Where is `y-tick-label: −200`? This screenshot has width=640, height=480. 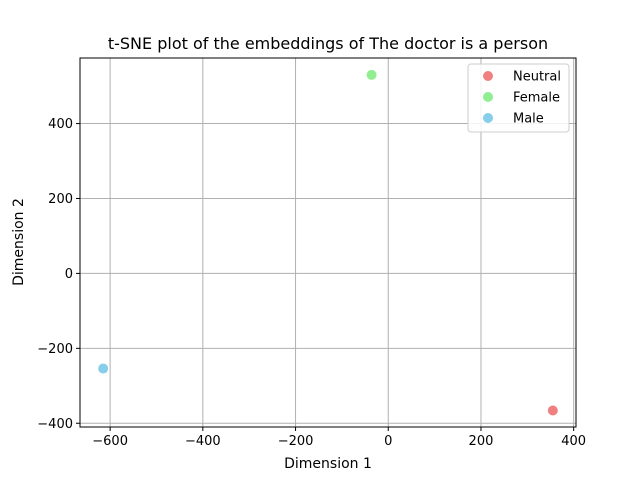
y-tick-label: −200 is located at coordinates (55, 349).